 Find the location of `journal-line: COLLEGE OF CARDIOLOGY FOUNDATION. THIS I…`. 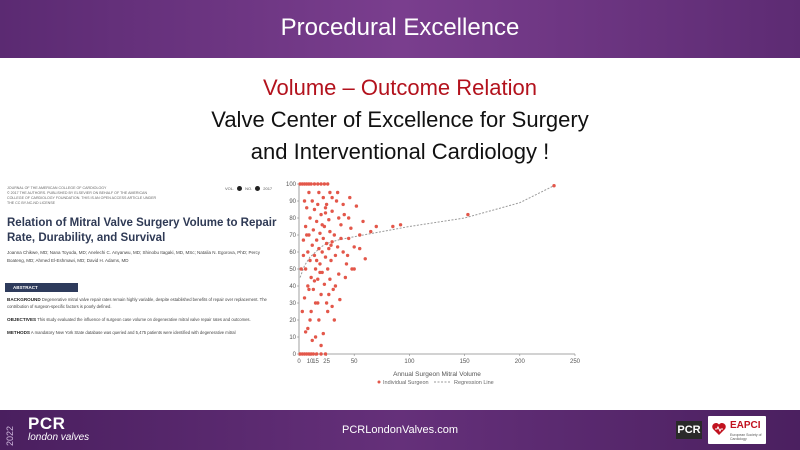

journal-line: COLLEGE OF CARDIOLOGY FOUNDATION. THIS I… is located at coordinates (82, 198).